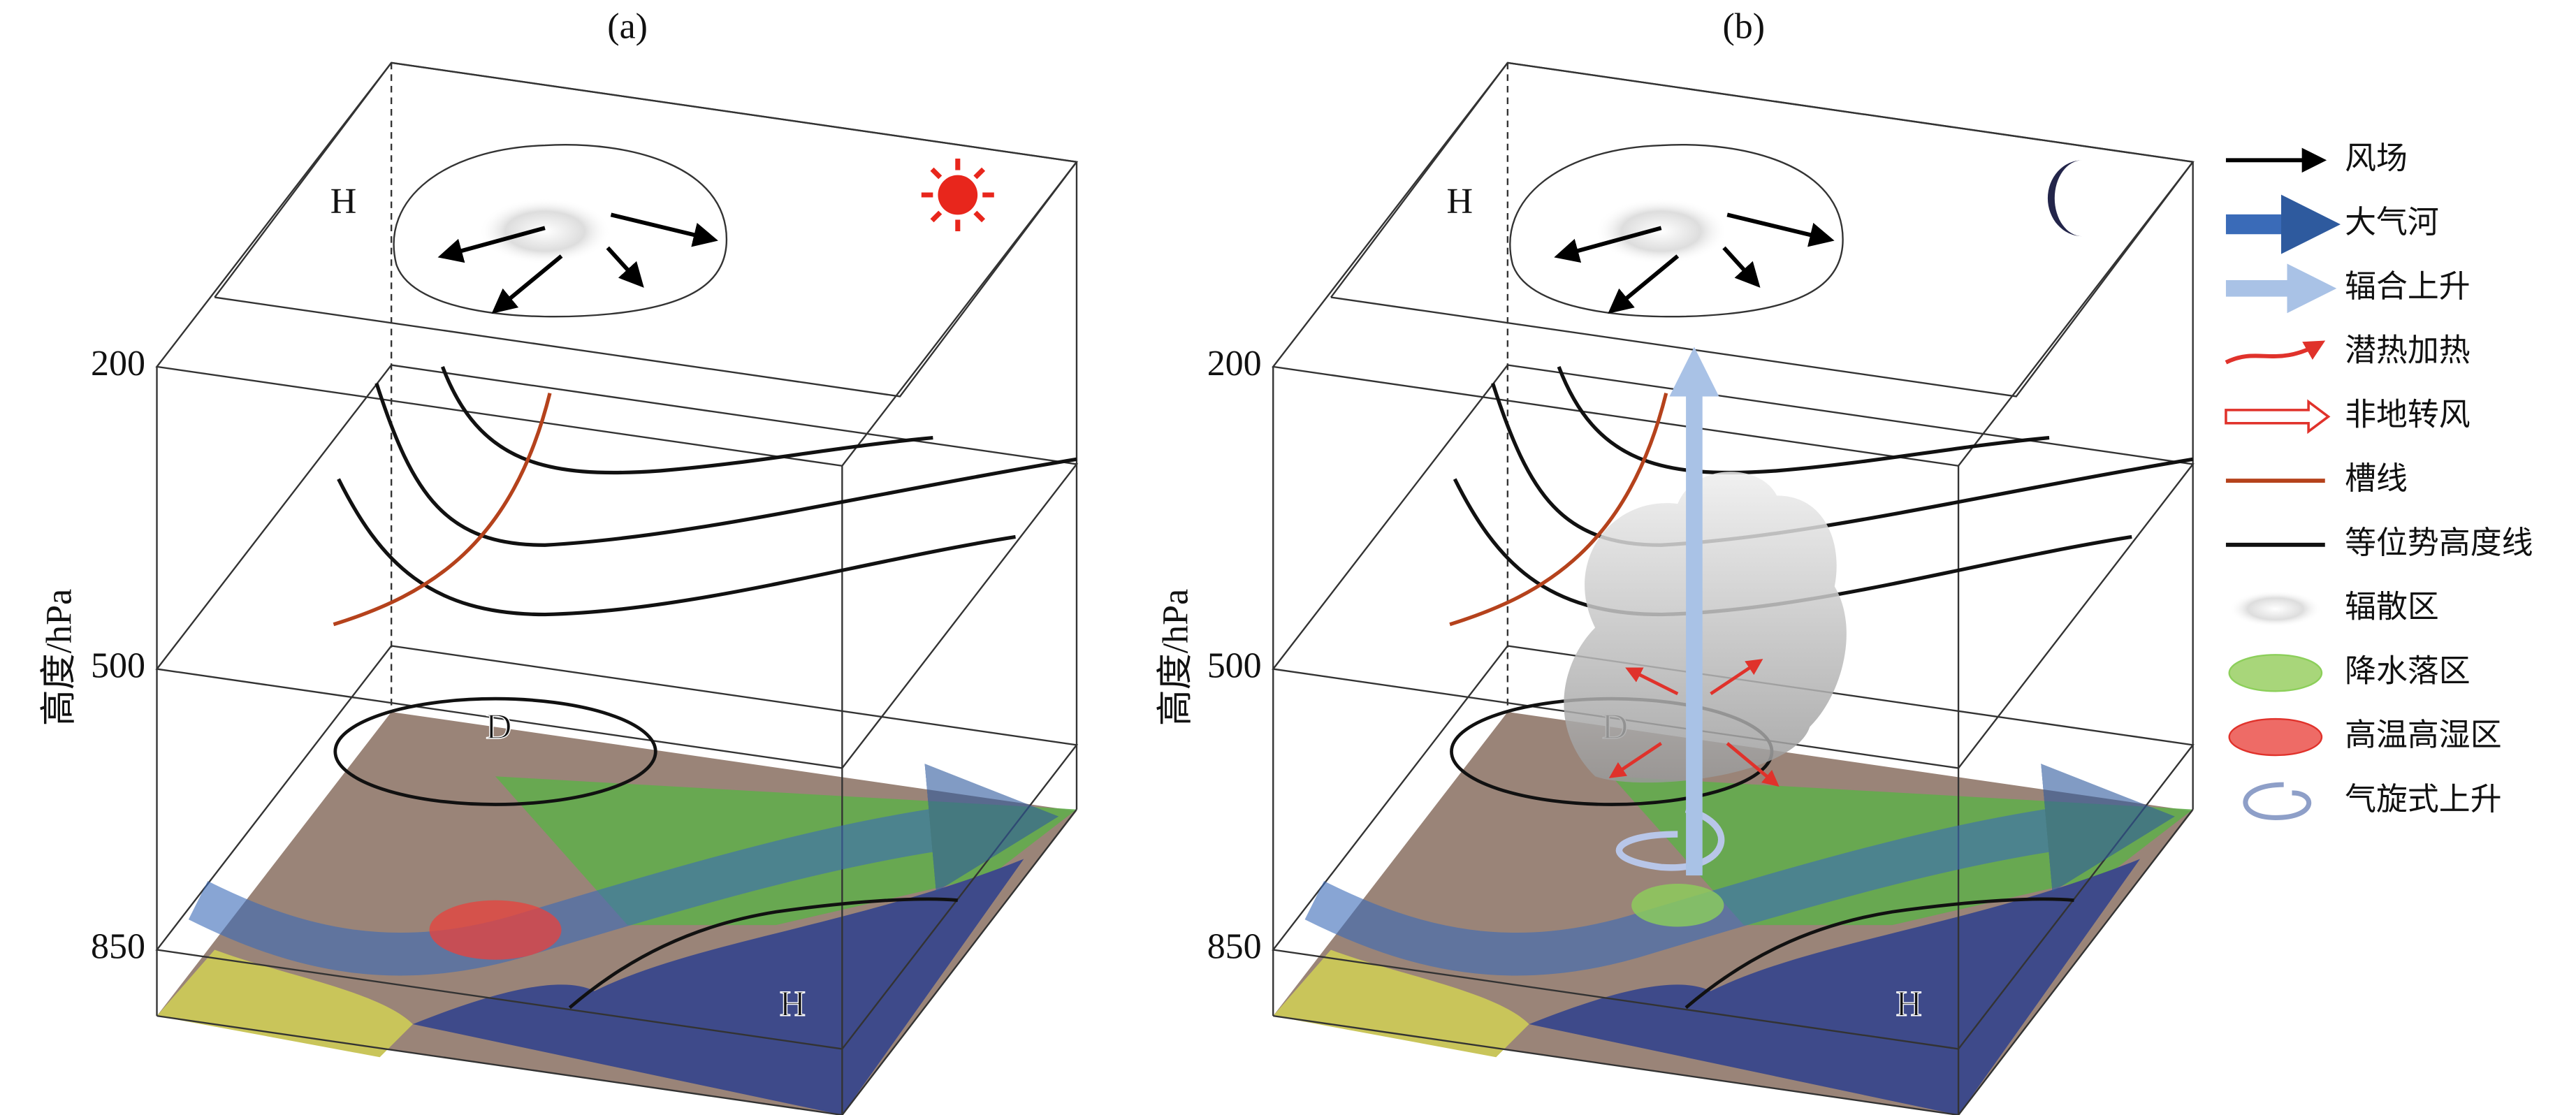 This screenshot has width=2576, height=1115. Describe the element at coordinates (499, 727) in the screenshot. I see `low-label: D` at that location.